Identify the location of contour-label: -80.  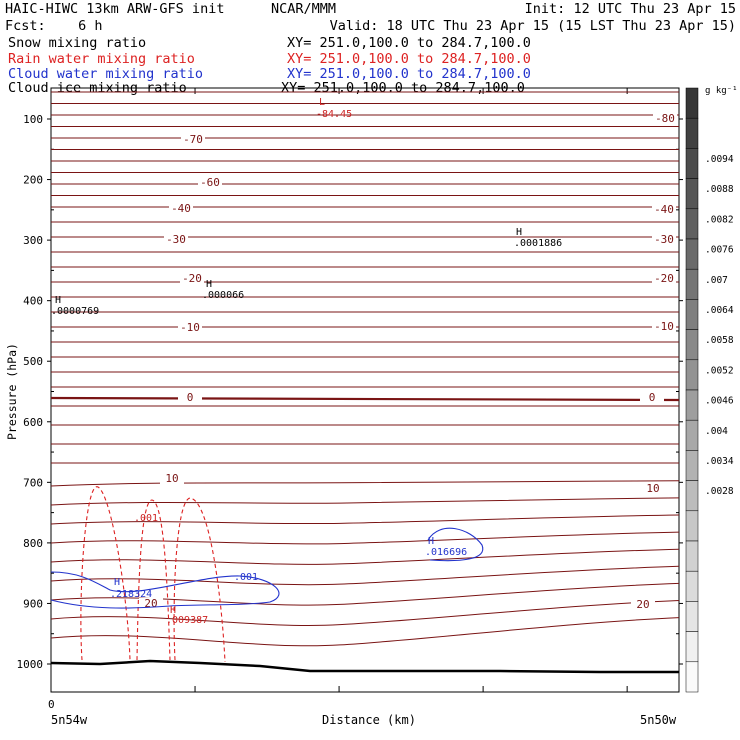
(665, 118).